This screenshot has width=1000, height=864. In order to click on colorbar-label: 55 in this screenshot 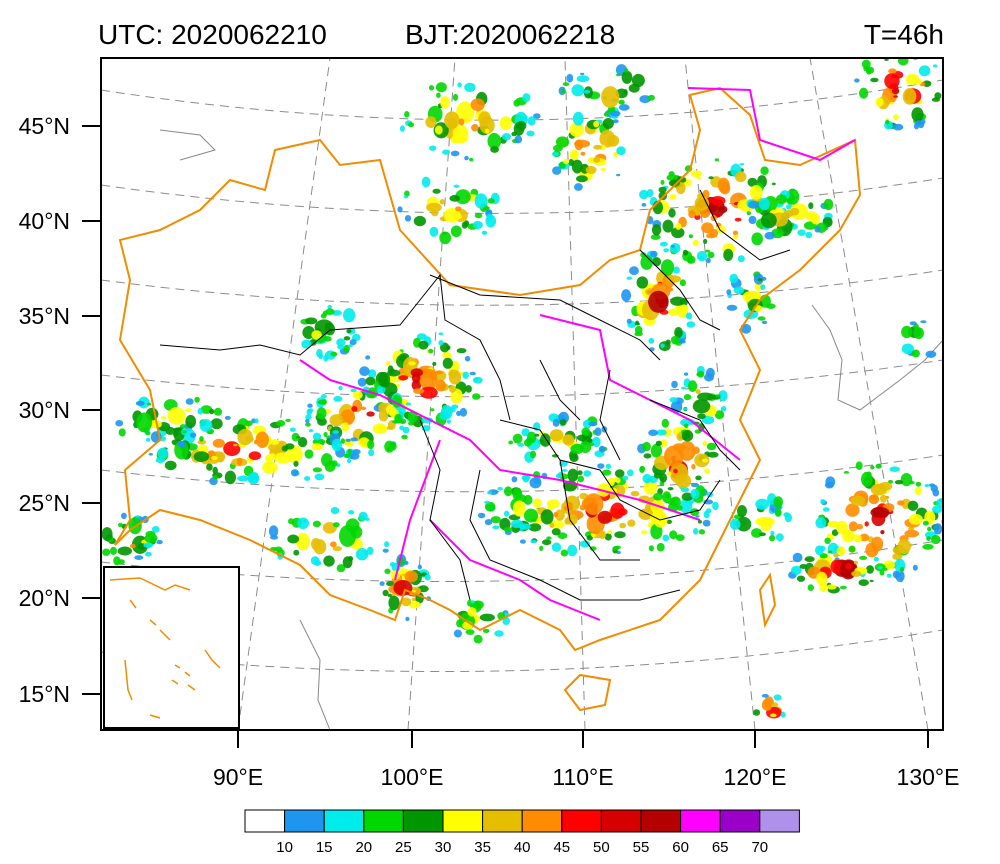, I will do `click(641, 847)`.